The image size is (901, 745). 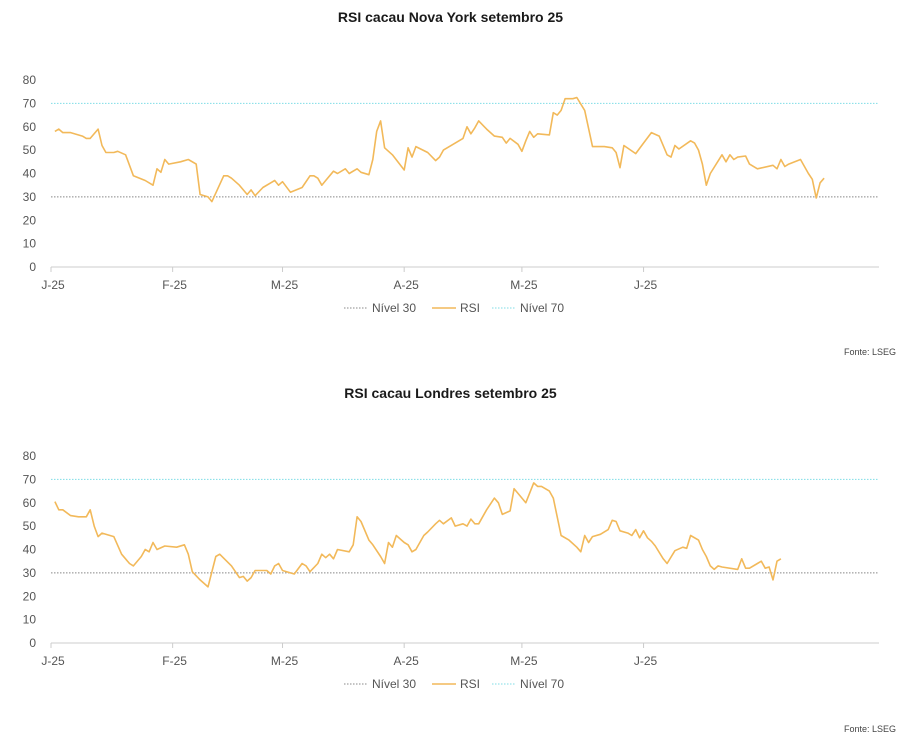 What do you see at coordinates (450, 17) in the screenshot?
I see `chart-title-nova-york: RSI cacau Nova York setembro 25` at bounding box center [450, 17].